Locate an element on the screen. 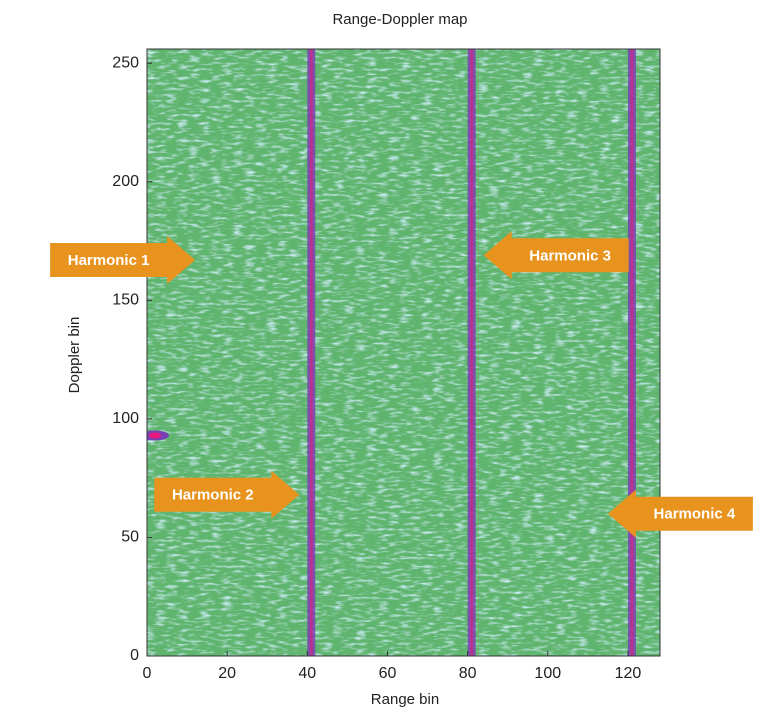  annotation-text: Harmonic 2 is located at coordinates (213, 495).